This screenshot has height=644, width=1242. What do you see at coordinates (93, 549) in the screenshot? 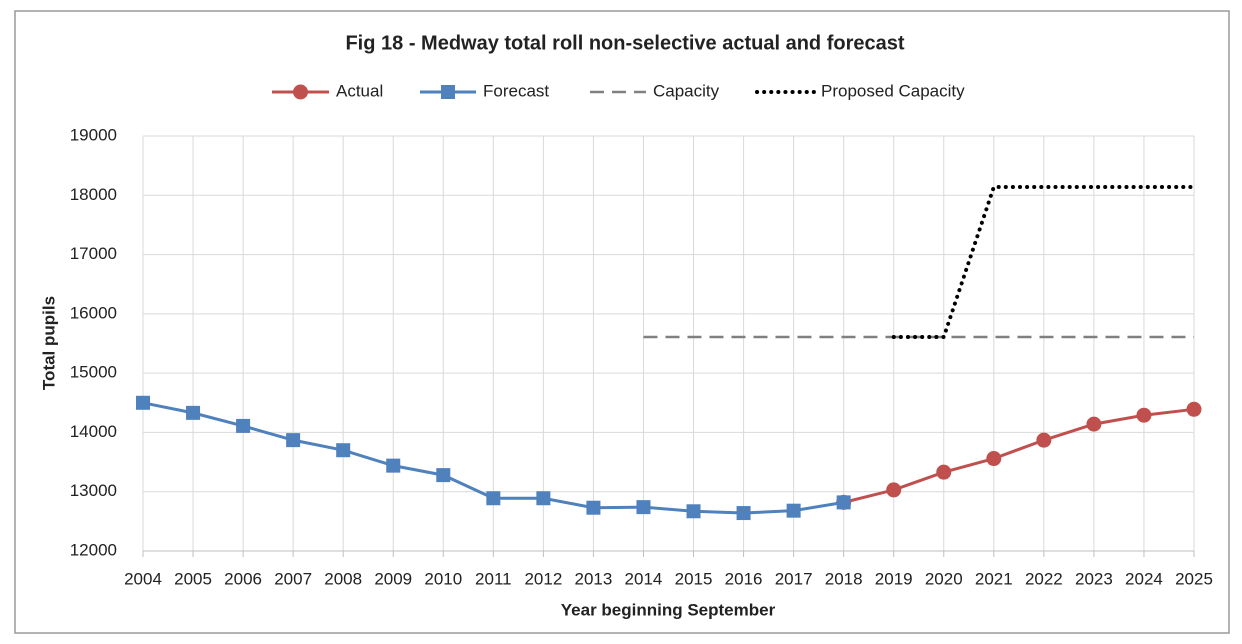
I see `y-tick-label: 12000` at bounding box center [93, 549].